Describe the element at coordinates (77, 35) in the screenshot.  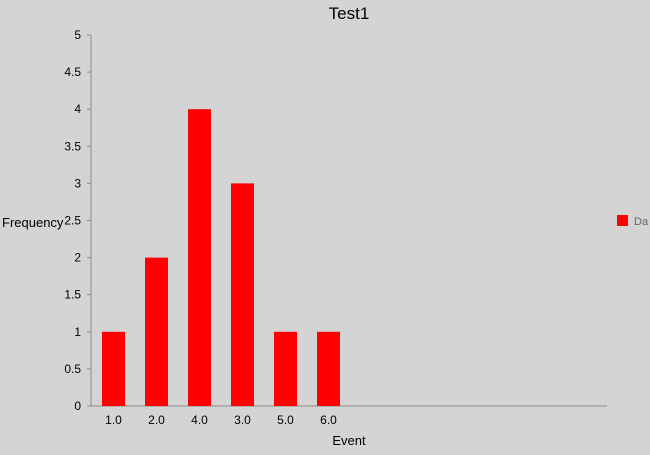
I see `y-tick-label: 5` at that location.